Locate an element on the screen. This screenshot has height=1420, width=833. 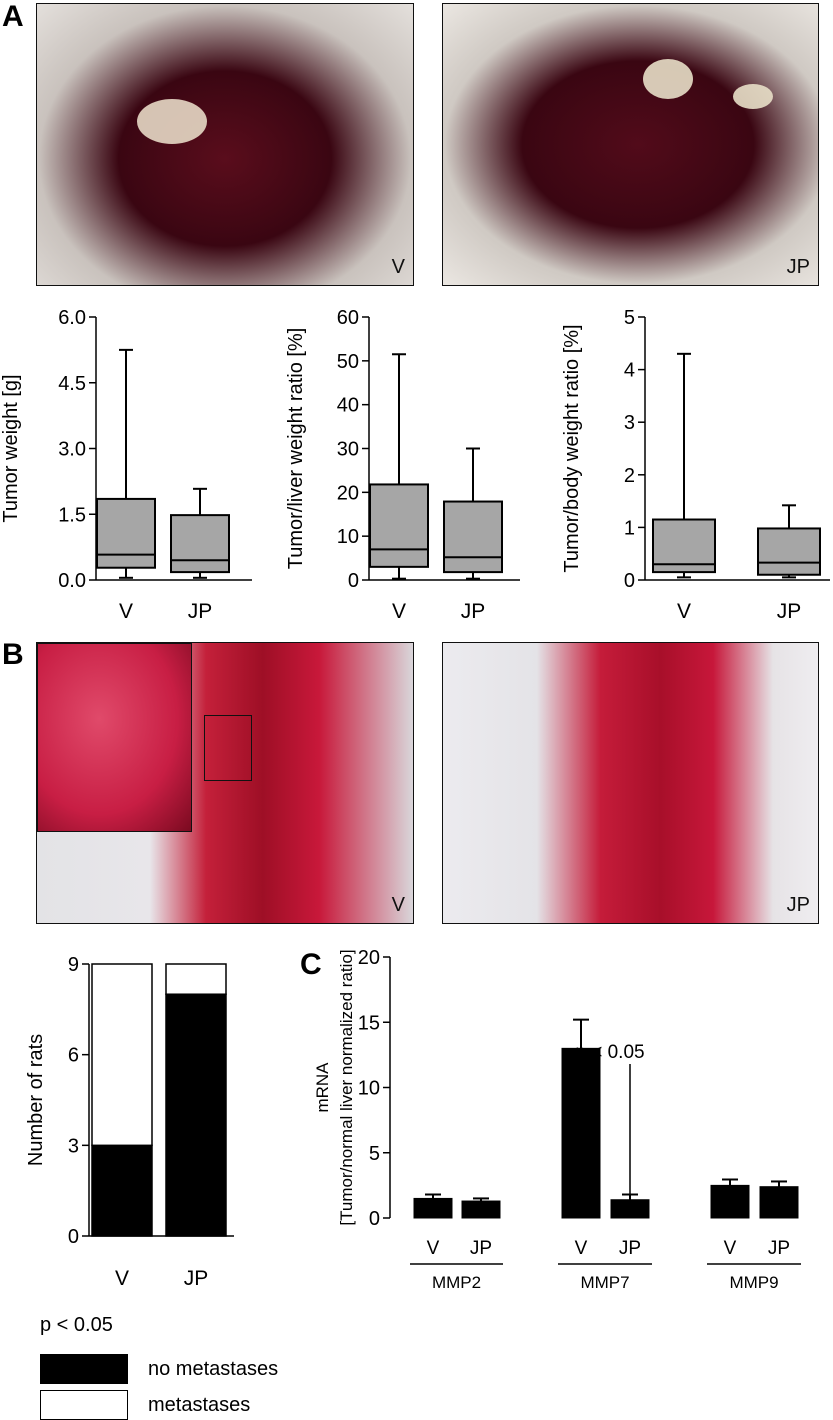
y-tick-label: 3.0 is located at coordinates (72, 450).